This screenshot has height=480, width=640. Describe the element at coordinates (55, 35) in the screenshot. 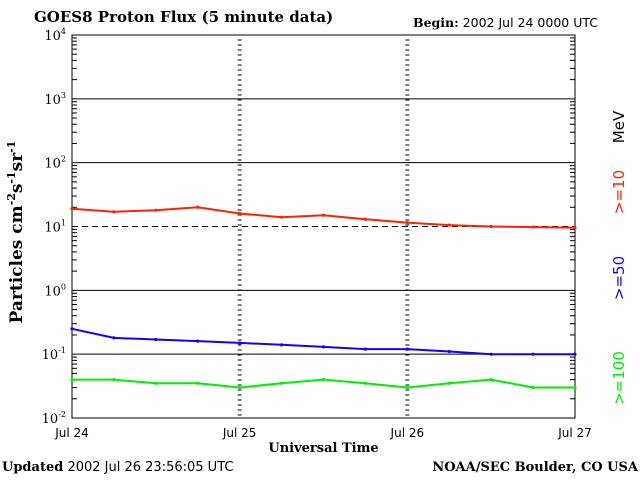

I see `y-tick-label: 10⁴` at that location.